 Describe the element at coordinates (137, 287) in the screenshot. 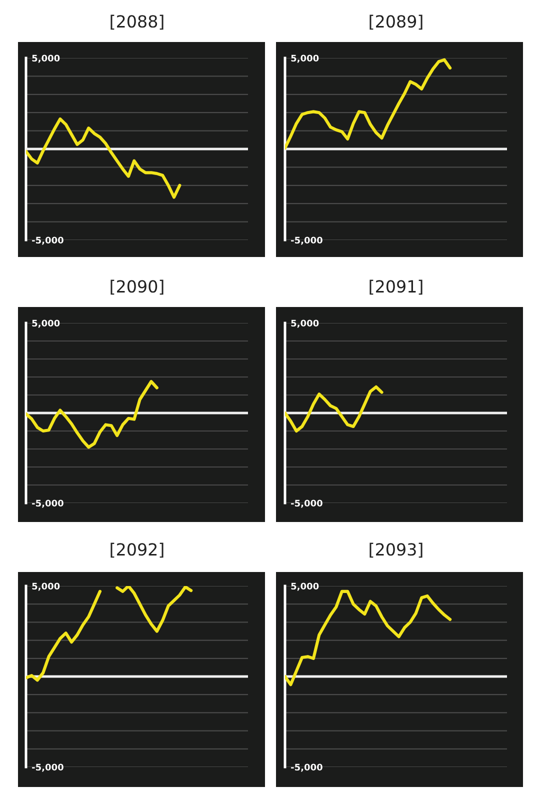

I see `chart-title: [2090]` at that location.